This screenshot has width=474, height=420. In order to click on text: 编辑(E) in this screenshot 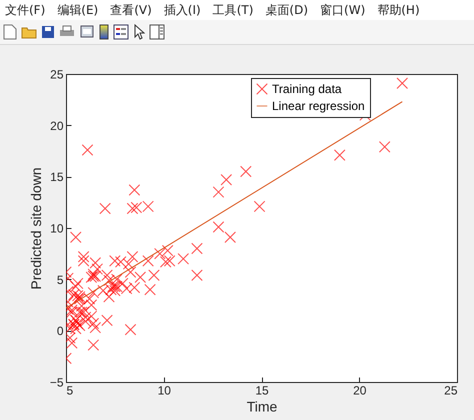, I will do `click(77, 10)`.